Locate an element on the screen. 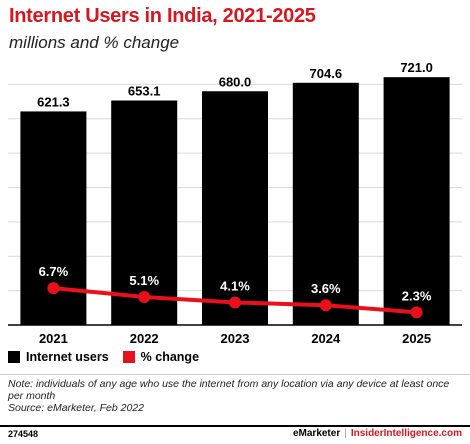 The width and height of the screenshot is (470, 444). legend-item-percent-change: % change is located at coordinates (161, 357).